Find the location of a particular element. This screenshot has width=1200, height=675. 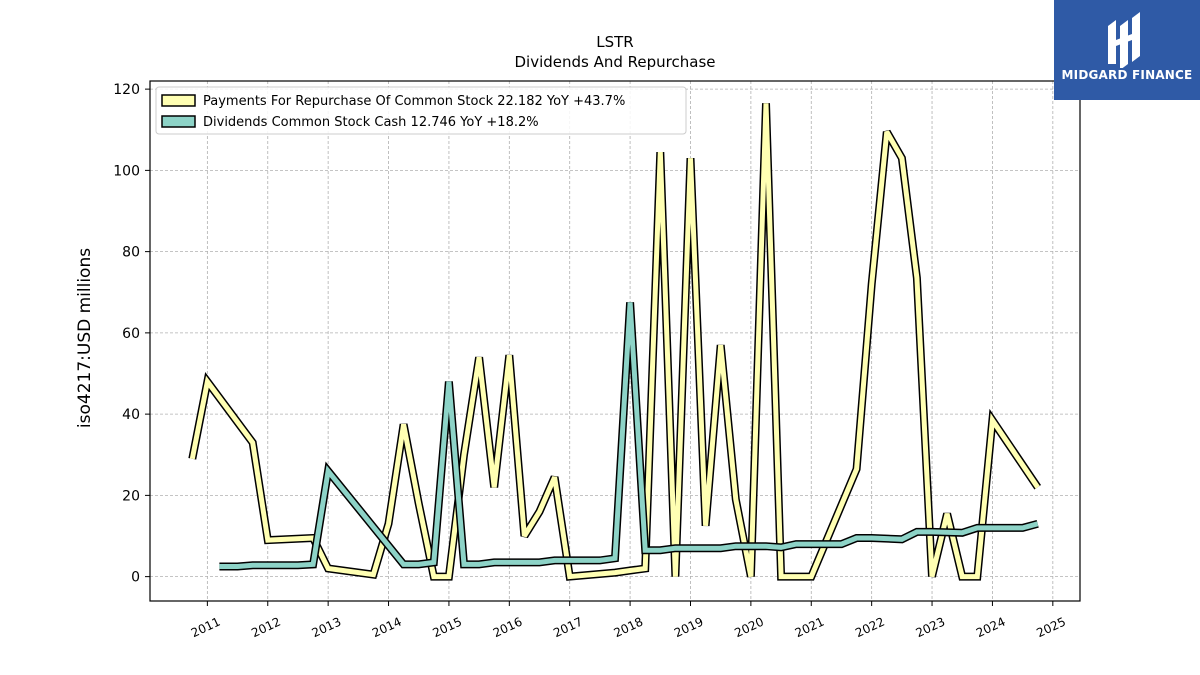

y-tick-label: 120 is located at coordinates (126, 90).